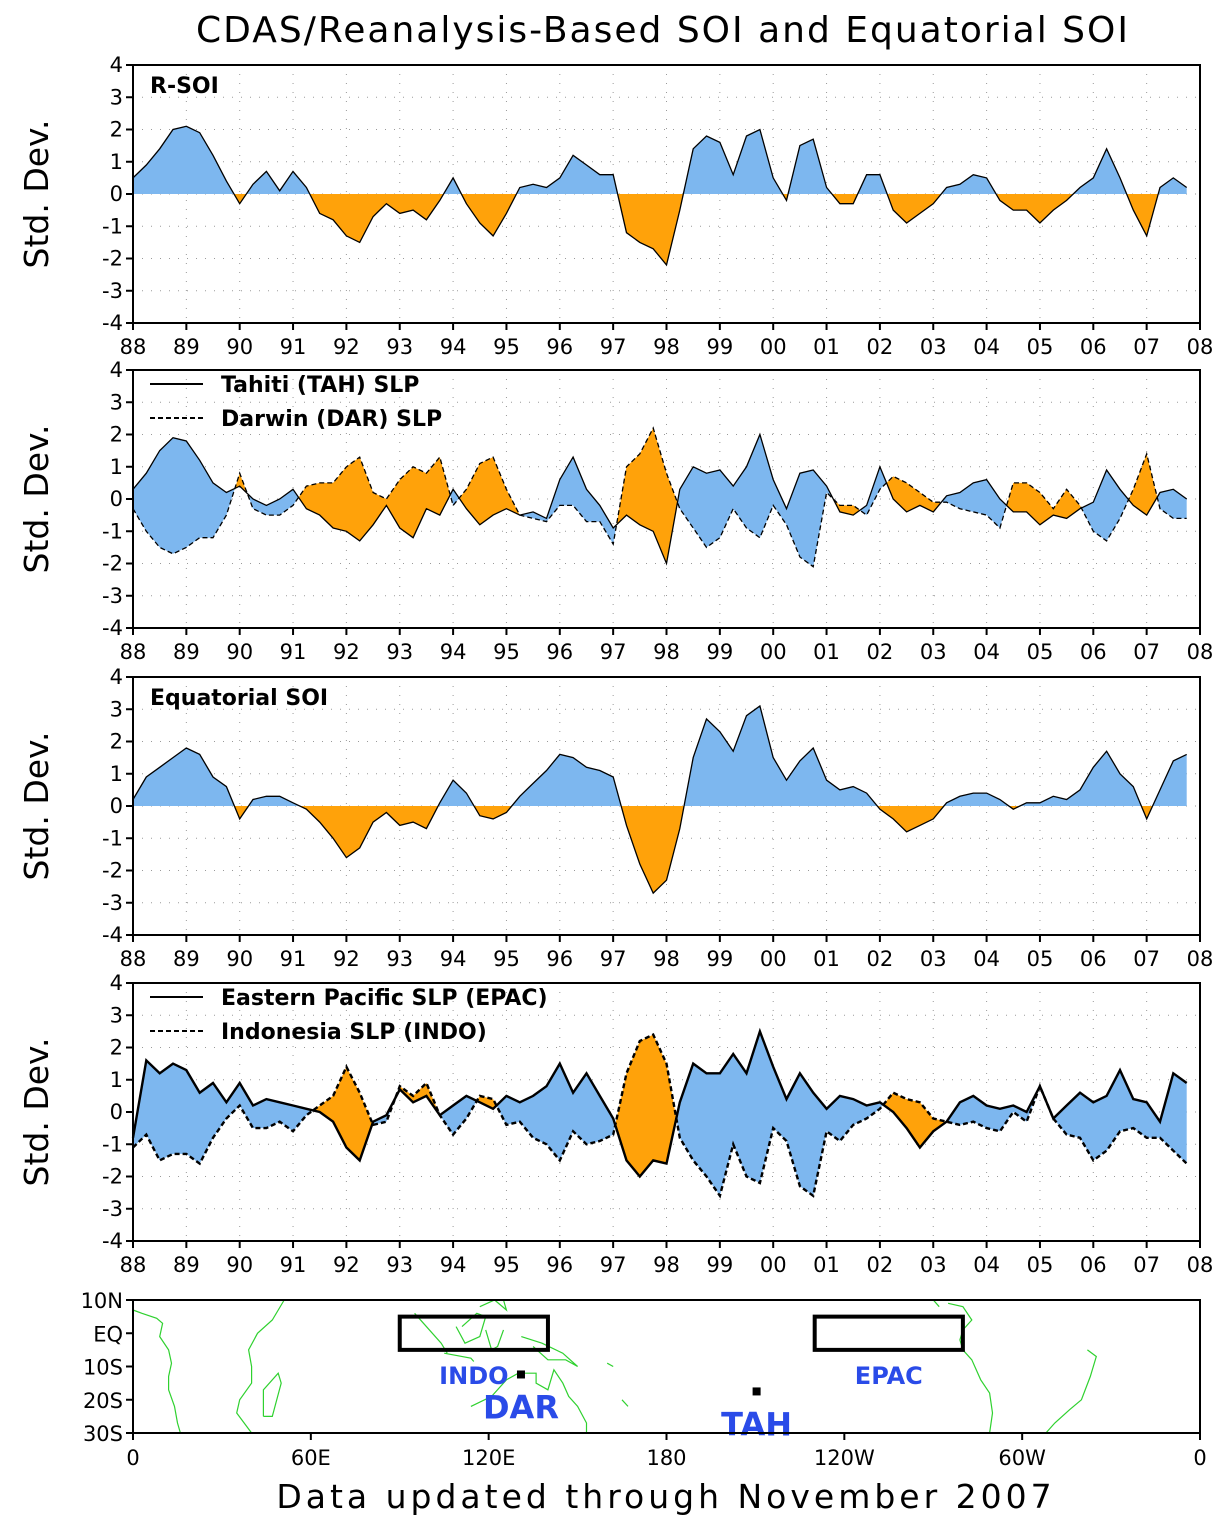 This screenshot has width=1226, height=1517. What do you see at coordinates (103, 1434) in the screenshot?
I see `map-ytick-label: 30S` at bounding box center [103, 1434].